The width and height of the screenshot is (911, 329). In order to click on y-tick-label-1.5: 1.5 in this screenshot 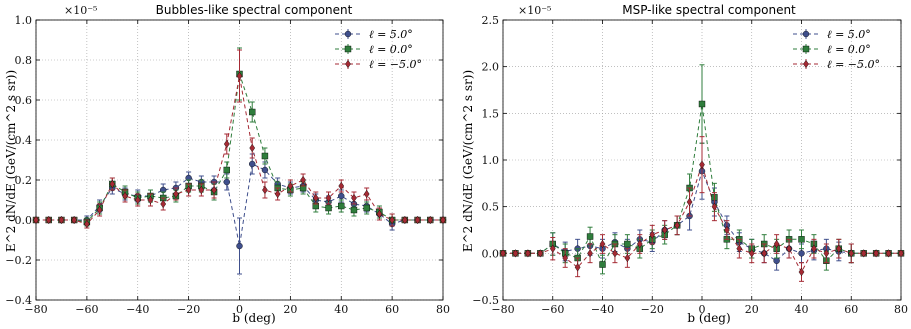, I will do `click(491, 113)`.